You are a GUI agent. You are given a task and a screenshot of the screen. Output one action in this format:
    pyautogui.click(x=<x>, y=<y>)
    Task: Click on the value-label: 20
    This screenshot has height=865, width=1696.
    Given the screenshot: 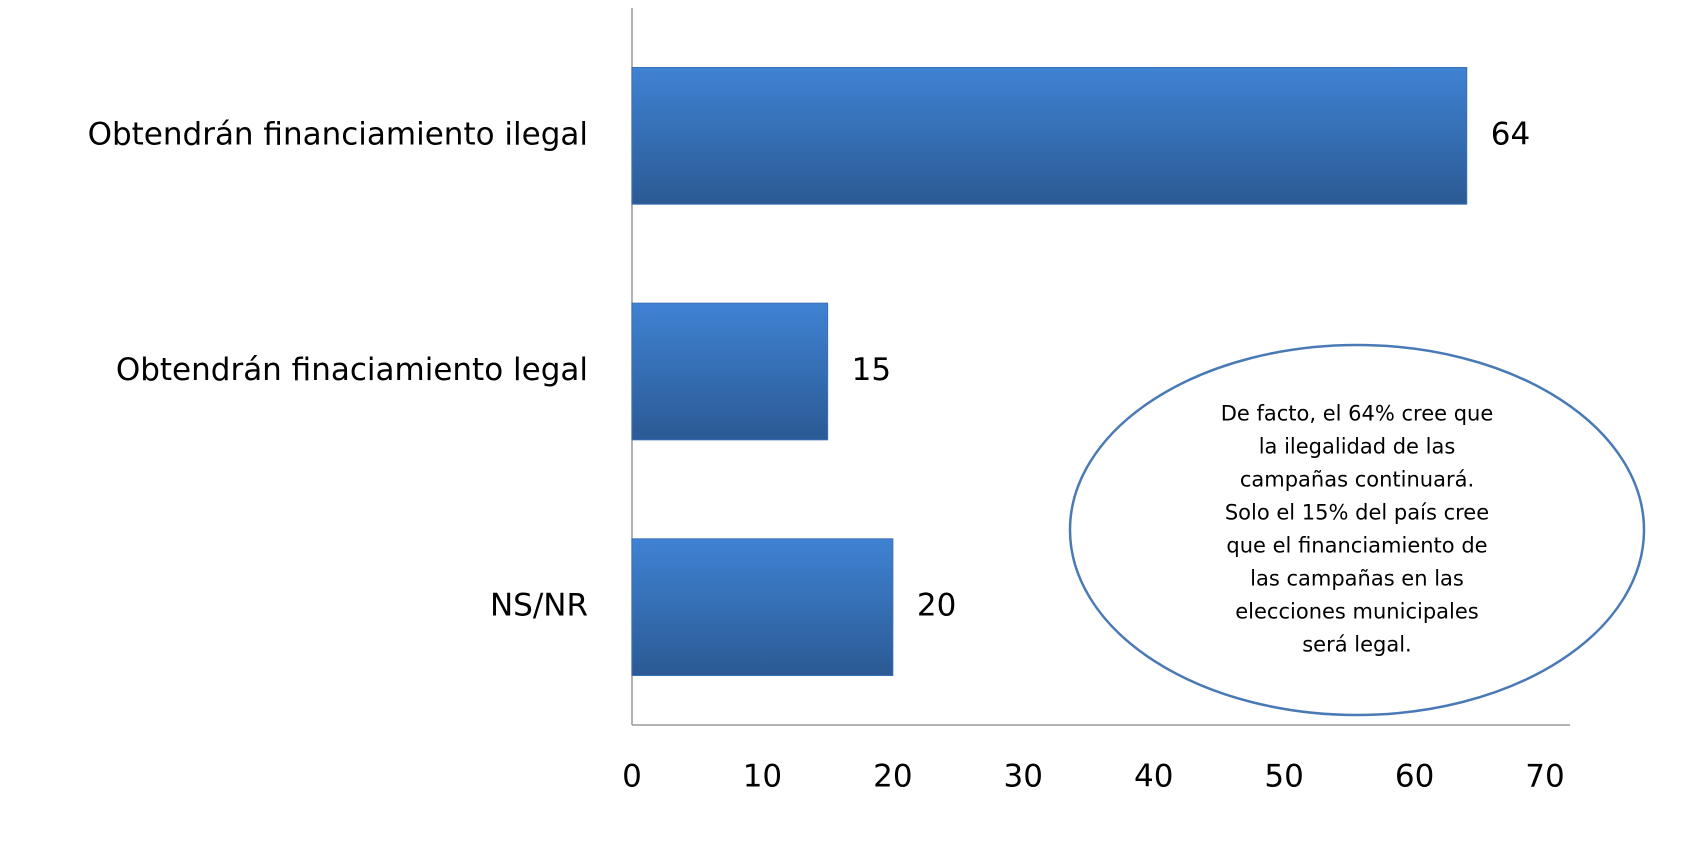 What is the action you would take?
    pyautogui.click(x=936, y=606)
    